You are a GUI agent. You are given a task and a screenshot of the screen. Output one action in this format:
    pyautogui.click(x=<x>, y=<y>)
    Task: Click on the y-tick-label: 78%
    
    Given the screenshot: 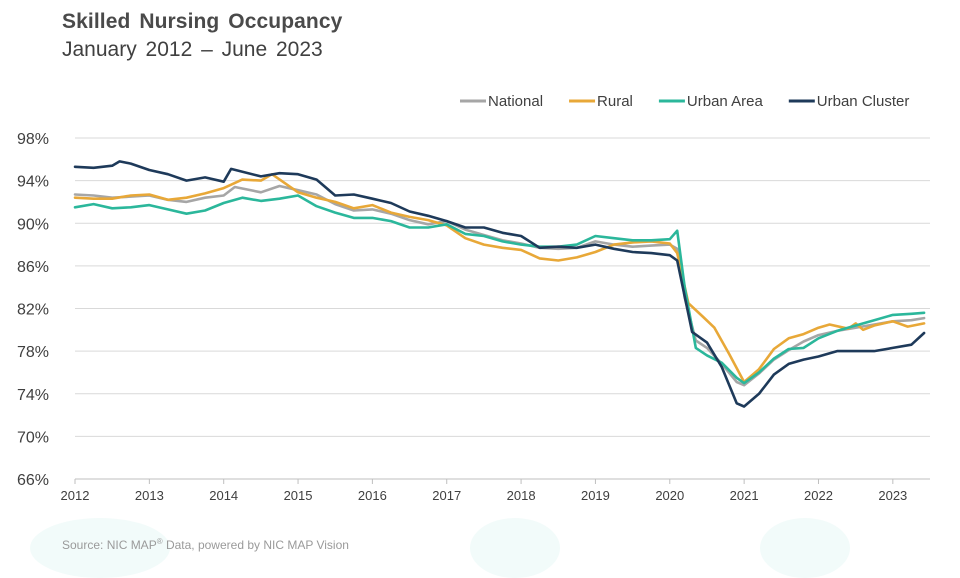 What is the action you would take?
    pyautogui.click(x=33, y=352)
    